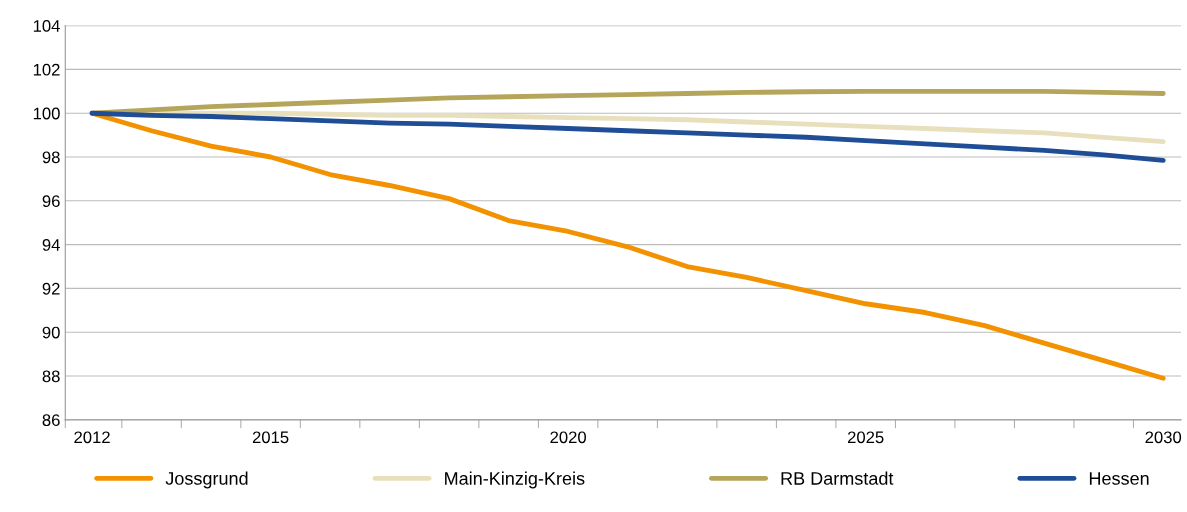 The image size is (1187, 512). Describe the element at coordinates (92, 437) in the screenshot. I see `x-tick-label: 2012` at that location.